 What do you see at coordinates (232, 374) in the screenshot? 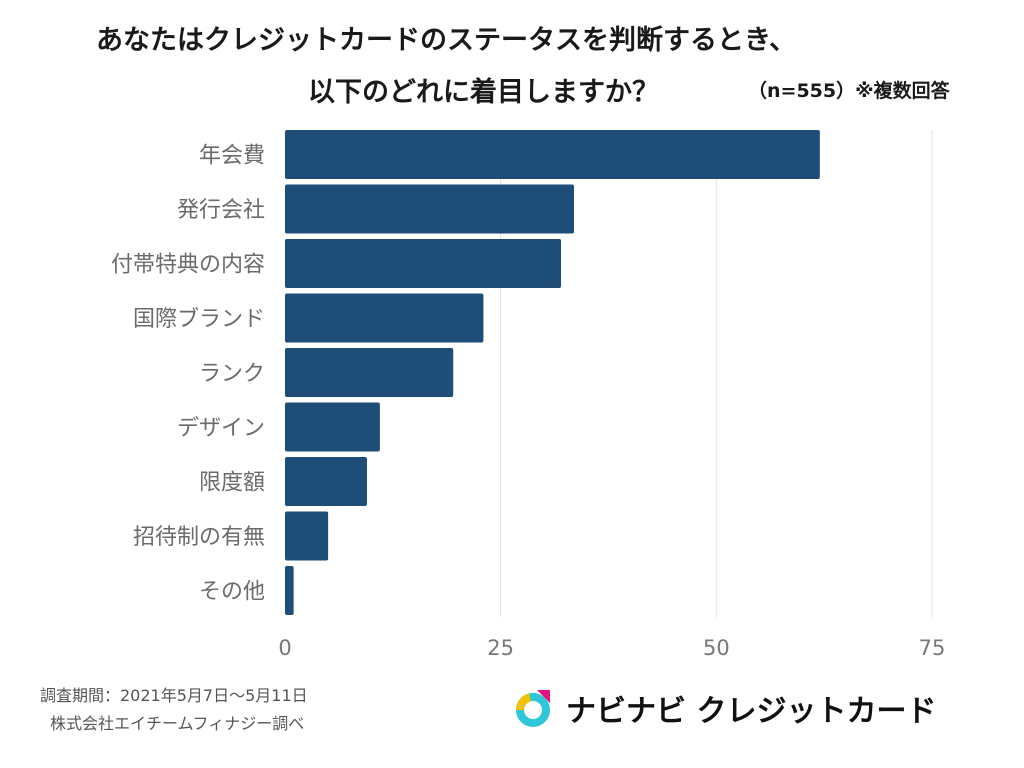
I see `category-label: ランク` at bounding box center [232, 374].